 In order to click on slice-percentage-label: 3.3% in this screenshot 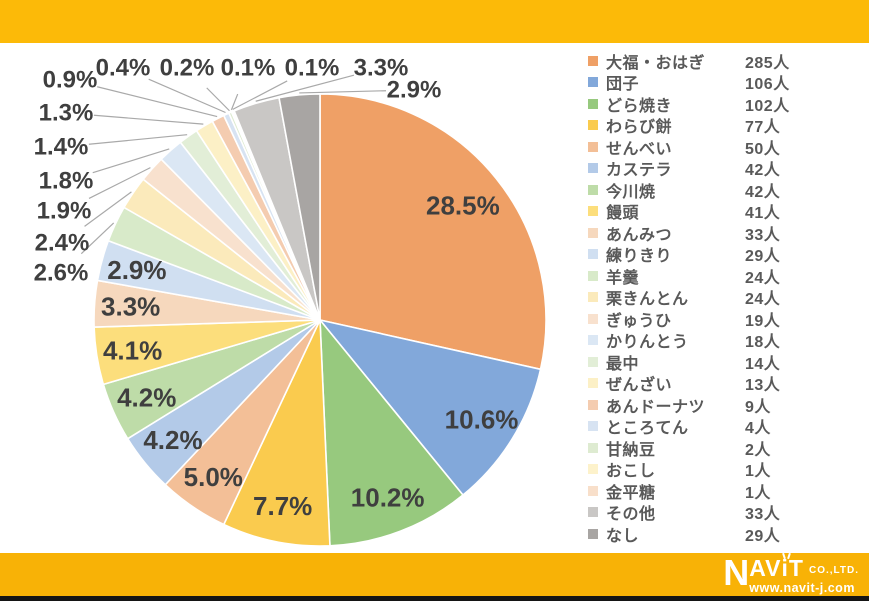, I will do `click(381, 68)`.